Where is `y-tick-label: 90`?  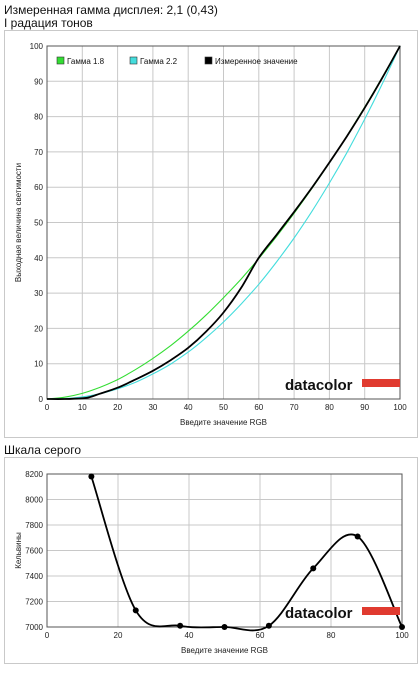
y-tick-label: 90 is located at coordinates (38, 81).